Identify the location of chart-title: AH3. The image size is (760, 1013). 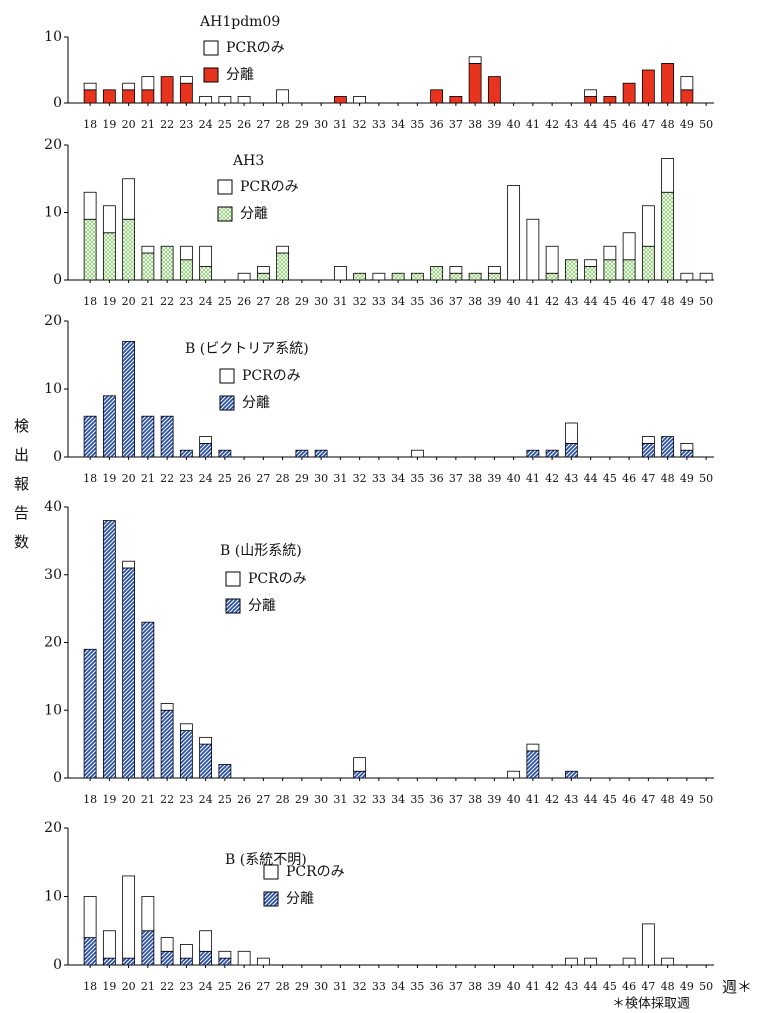
(248, 161).